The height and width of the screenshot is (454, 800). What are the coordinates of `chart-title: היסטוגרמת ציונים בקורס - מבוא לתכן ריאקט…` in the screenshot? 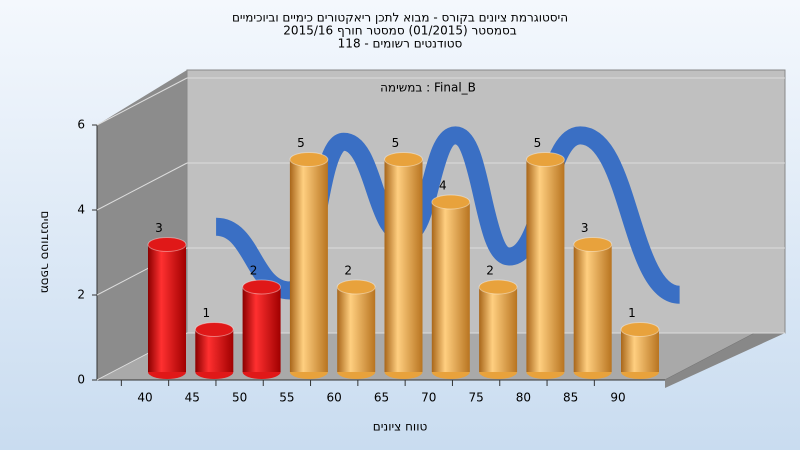 It's located at (400, 18).